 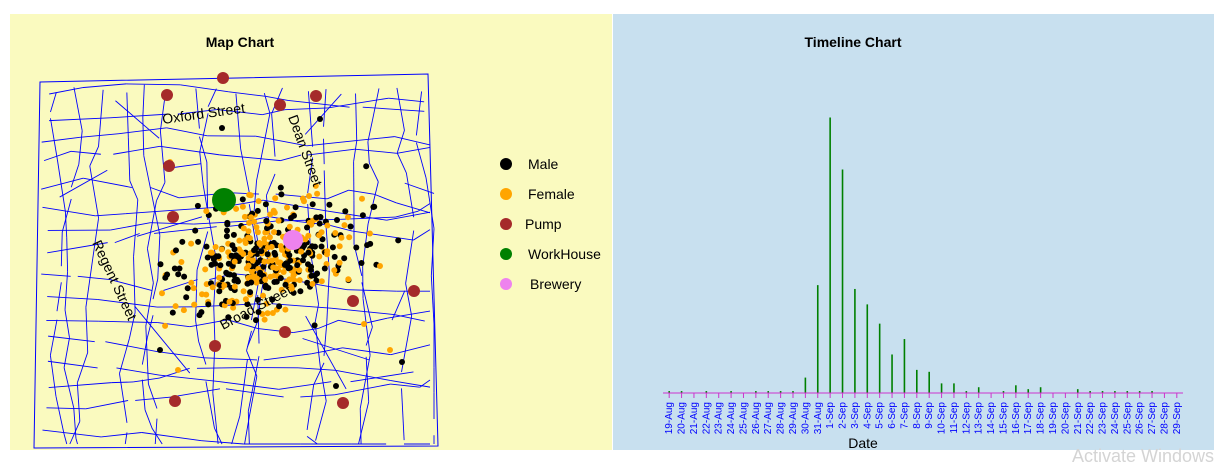 I want to click on x-tick-label: 15-Sep, so click(x=1003, y=418).